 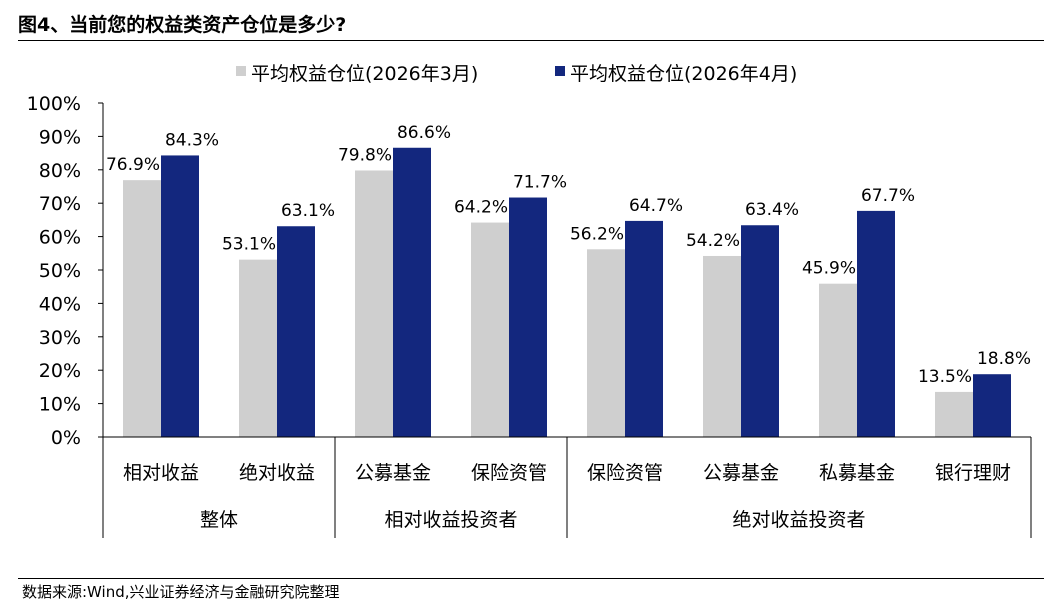 I want to click on y-tick-label: 40%, so click(x=60, y=304).